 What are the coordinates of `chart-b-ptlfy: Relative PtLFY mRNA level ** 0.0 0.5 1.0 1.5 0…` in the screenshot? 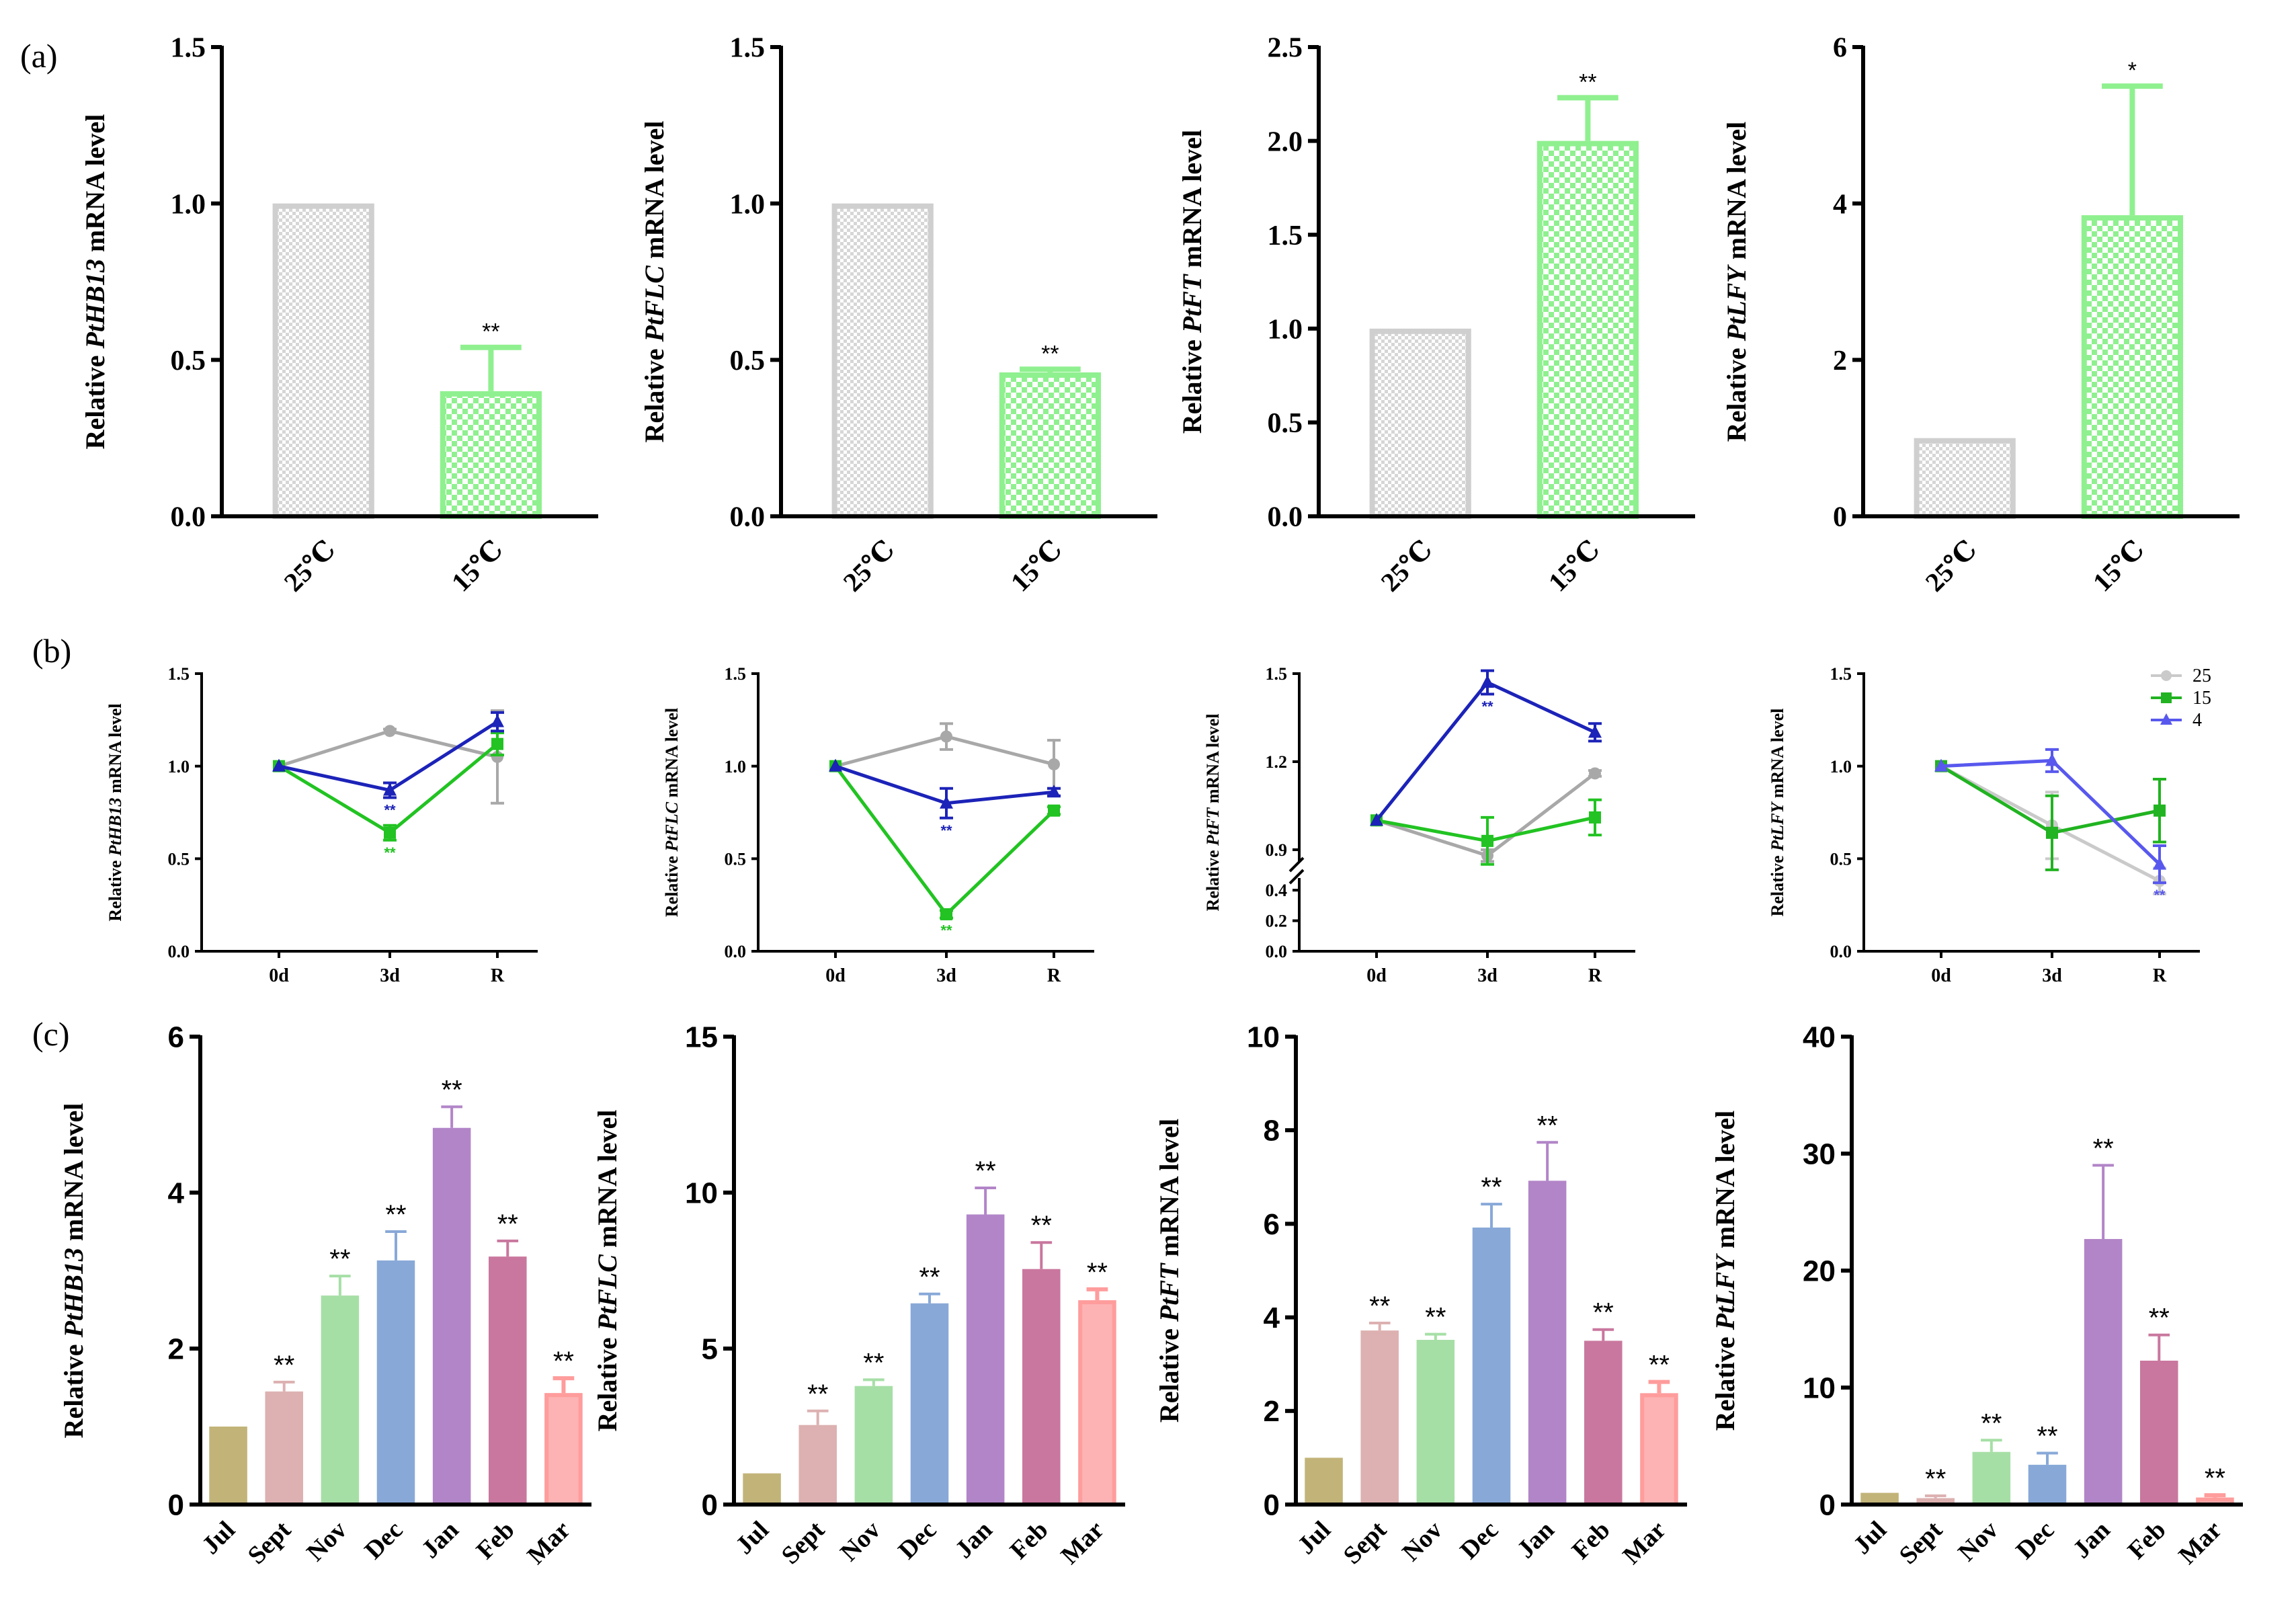 It's located at (1989, 825).